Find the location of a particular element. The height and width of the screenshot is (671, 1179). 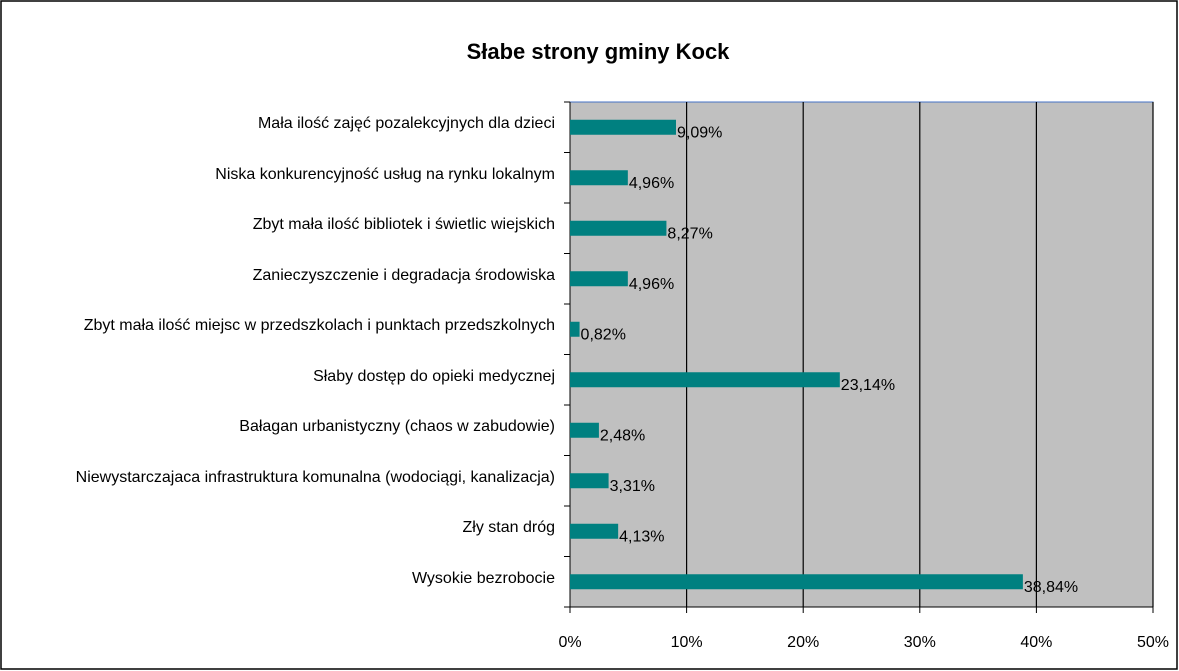

x-tick-label: 30% is located at coordinates (920, 642).